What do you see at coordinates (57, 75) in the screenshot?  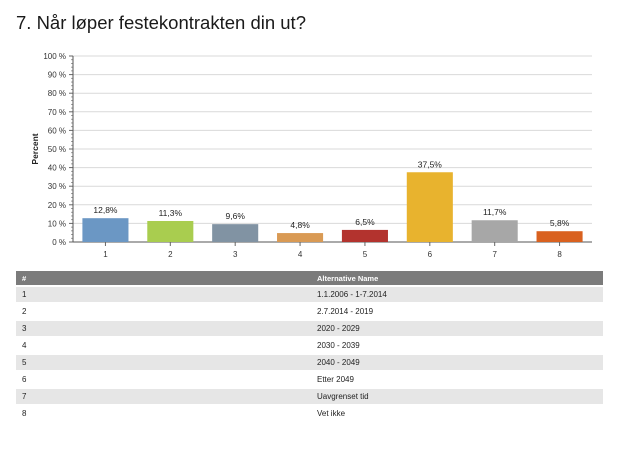 I see `y-tick-label: 90 %` at bounding box center [57, 75].